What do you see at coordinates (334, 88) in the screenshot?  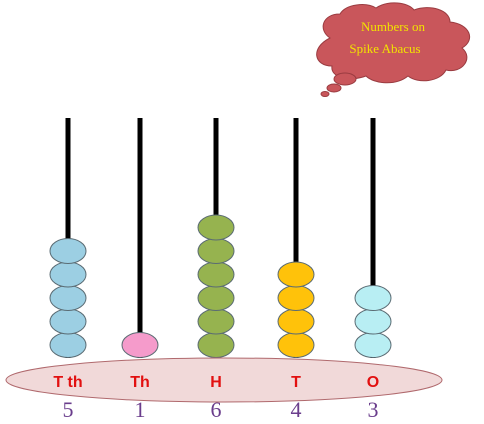 I see `thought-dot-medium` at bounding box center [334, 88].